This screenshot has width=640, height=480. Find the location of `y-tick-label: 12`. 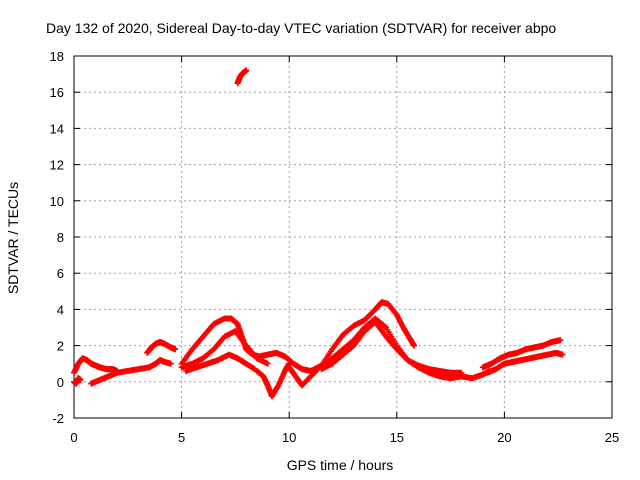

y-tick-label: 12 is located at coordinates (57, 165).